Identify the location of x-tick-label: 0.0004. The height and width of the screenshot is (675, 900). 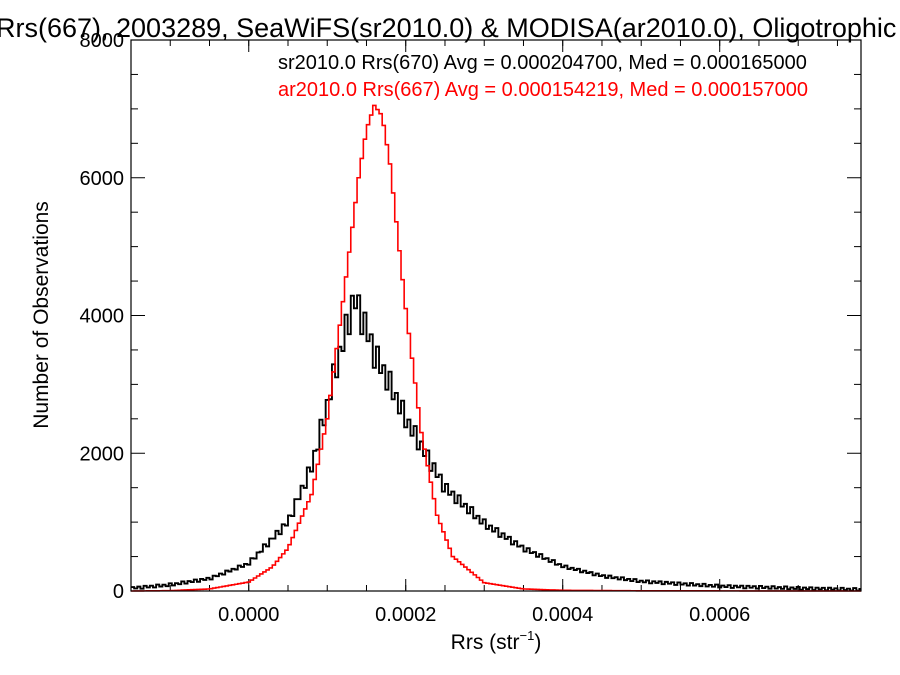
(562, 615).